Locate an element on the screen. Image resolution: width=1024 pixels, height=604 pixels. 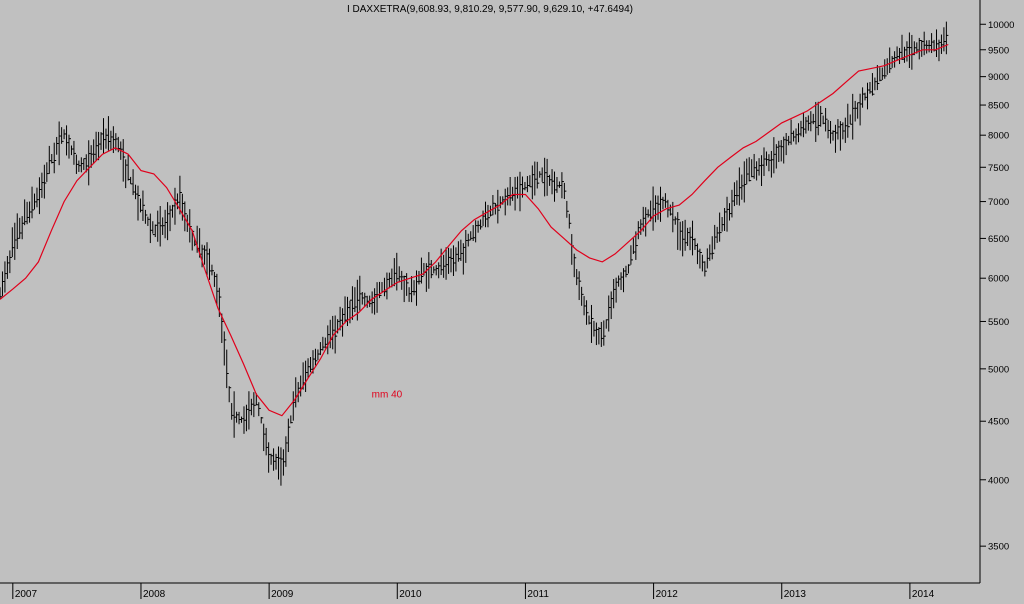
y-tick-label: 6500 is located at coordinates (998, 239).